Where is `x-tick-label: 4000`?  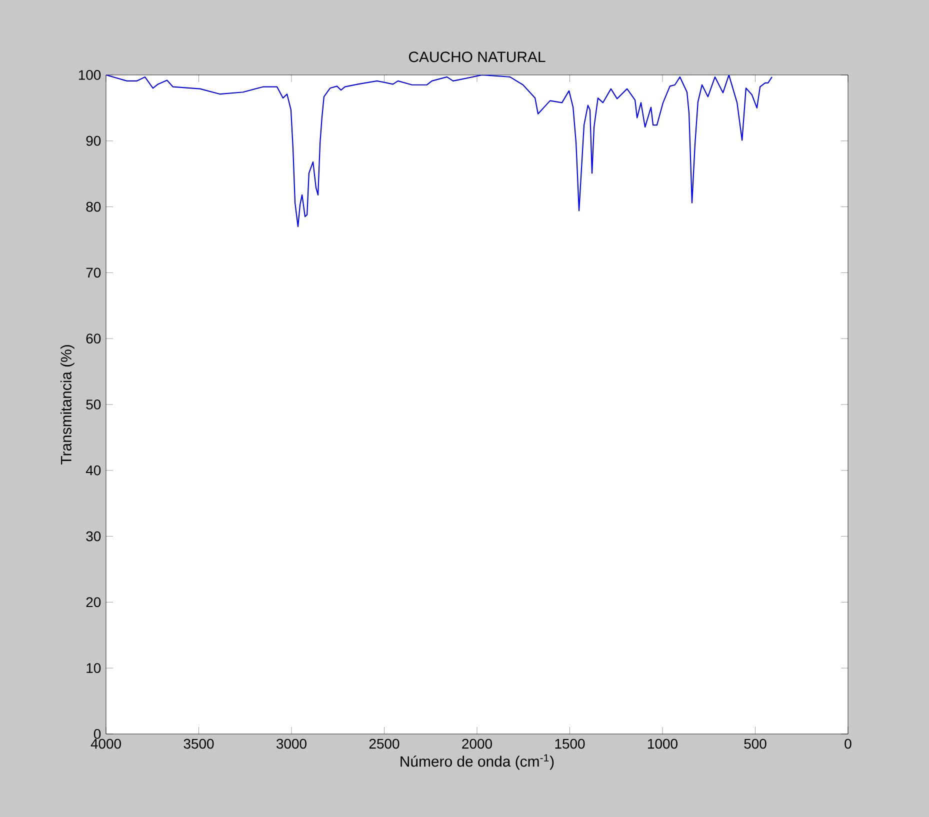 x-tick-label: 4000 is located at coordinates (105, 743).